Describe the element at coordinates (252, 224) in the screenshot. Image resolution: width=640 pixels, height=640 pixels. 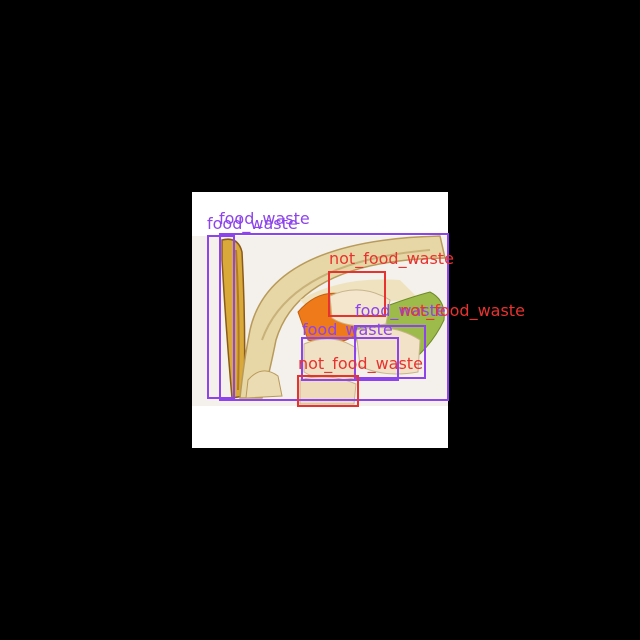
I see `detection-label-1: food_waste` at that location.